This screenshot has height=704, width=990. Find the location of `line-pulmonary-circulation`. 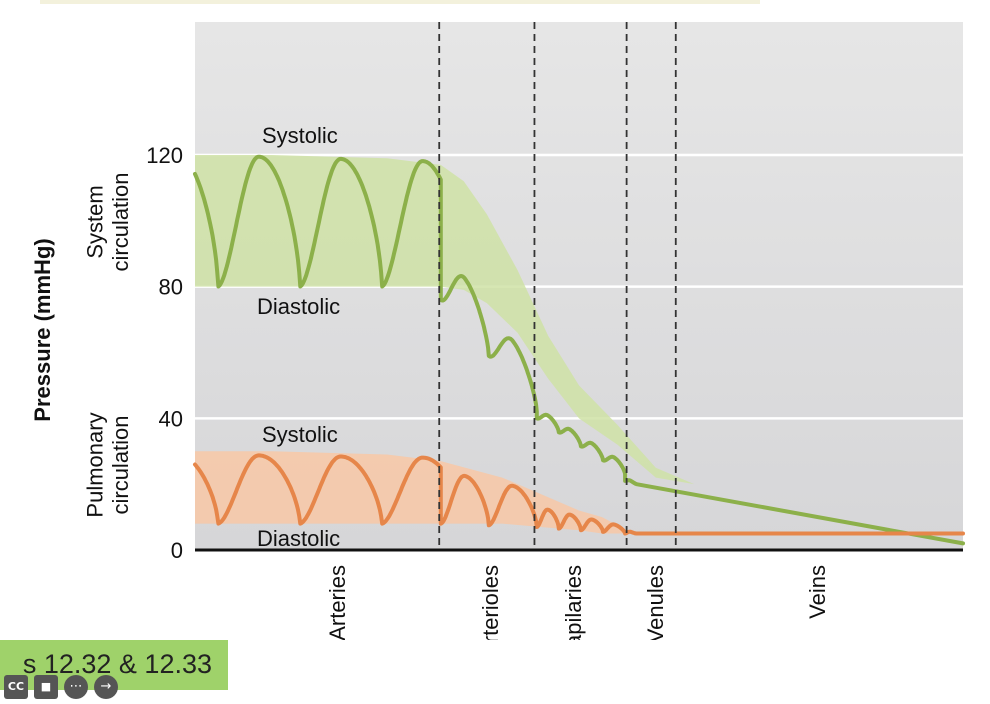

line-pulmonary-circulation is located at coordinates (579, 494).